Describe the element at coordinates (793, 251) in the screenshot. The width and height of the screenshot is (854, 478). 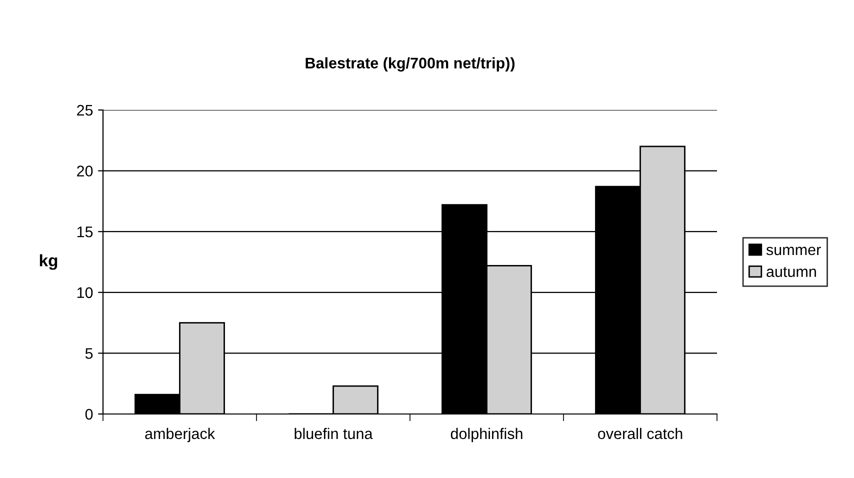
I see `legend-label: summer` at that location.